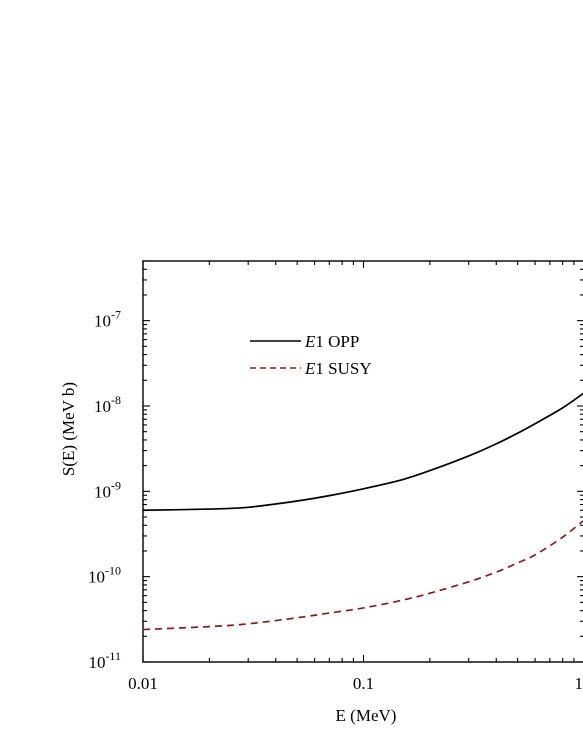  Describe the element at coordinates (143, 683) in the screenshot. I see `x-tick-label: 0.01` at that location.